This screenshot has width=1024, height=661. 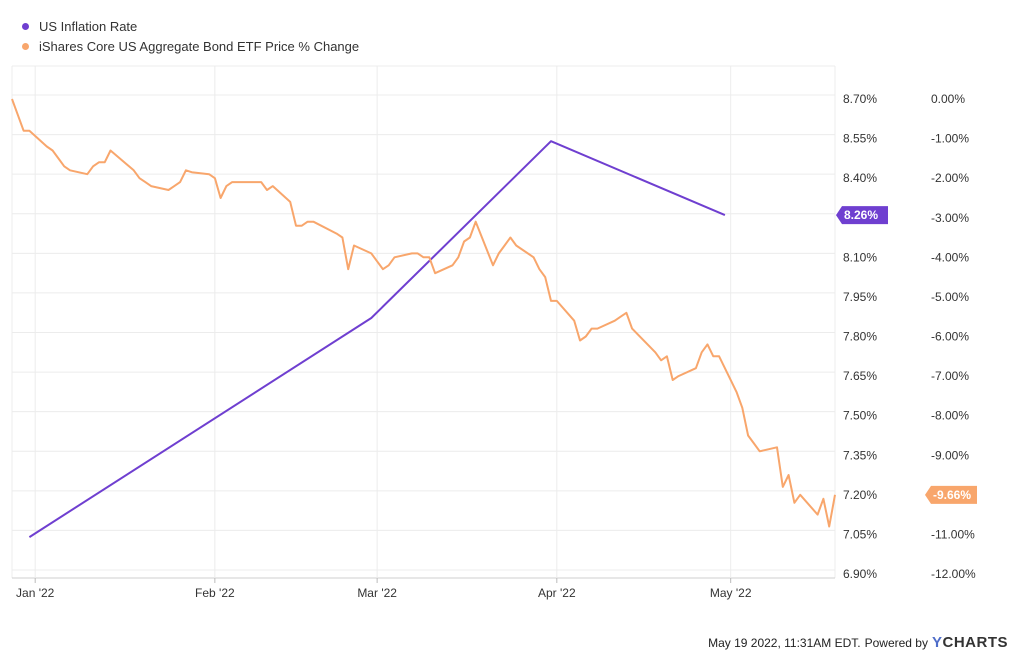 I want to click on legend-dot-bond-etf, so click(x=25, y=46).